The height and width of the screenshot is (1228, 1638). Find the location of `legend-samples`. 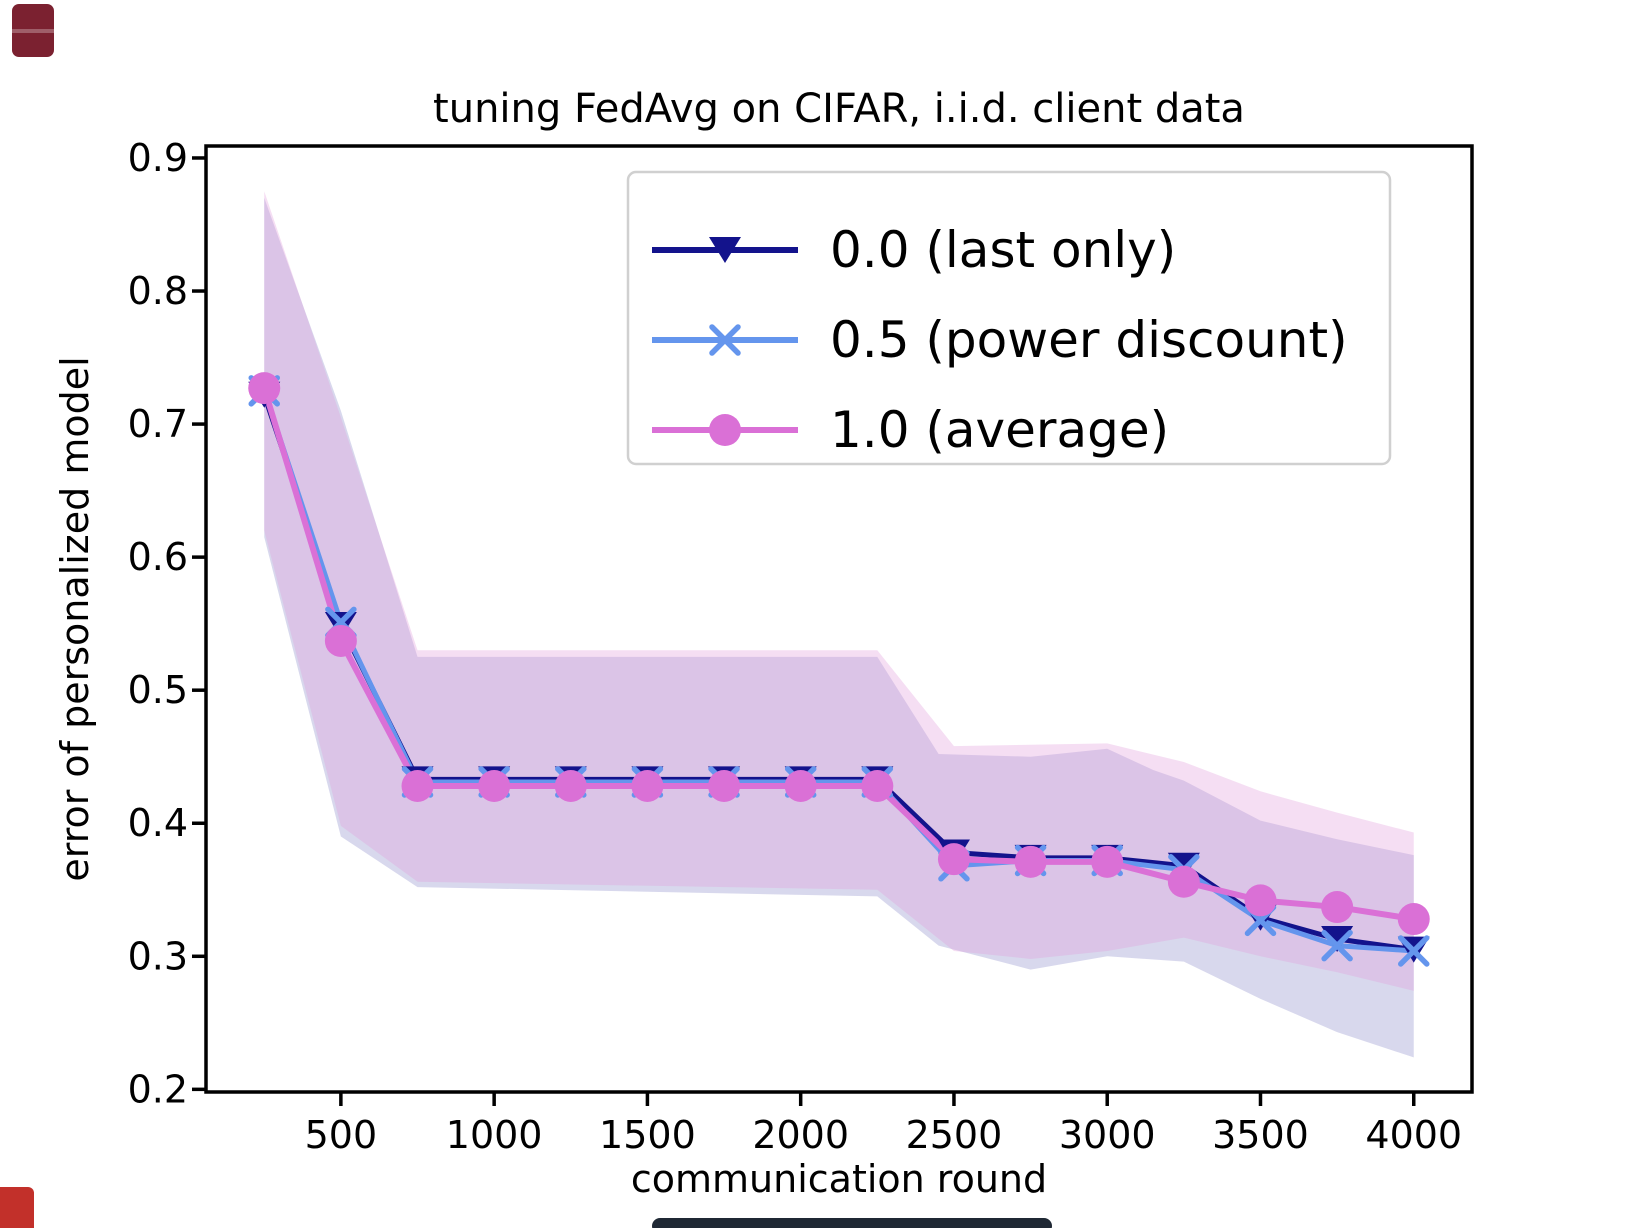

legend-samples is located at coordinates (725, 341).